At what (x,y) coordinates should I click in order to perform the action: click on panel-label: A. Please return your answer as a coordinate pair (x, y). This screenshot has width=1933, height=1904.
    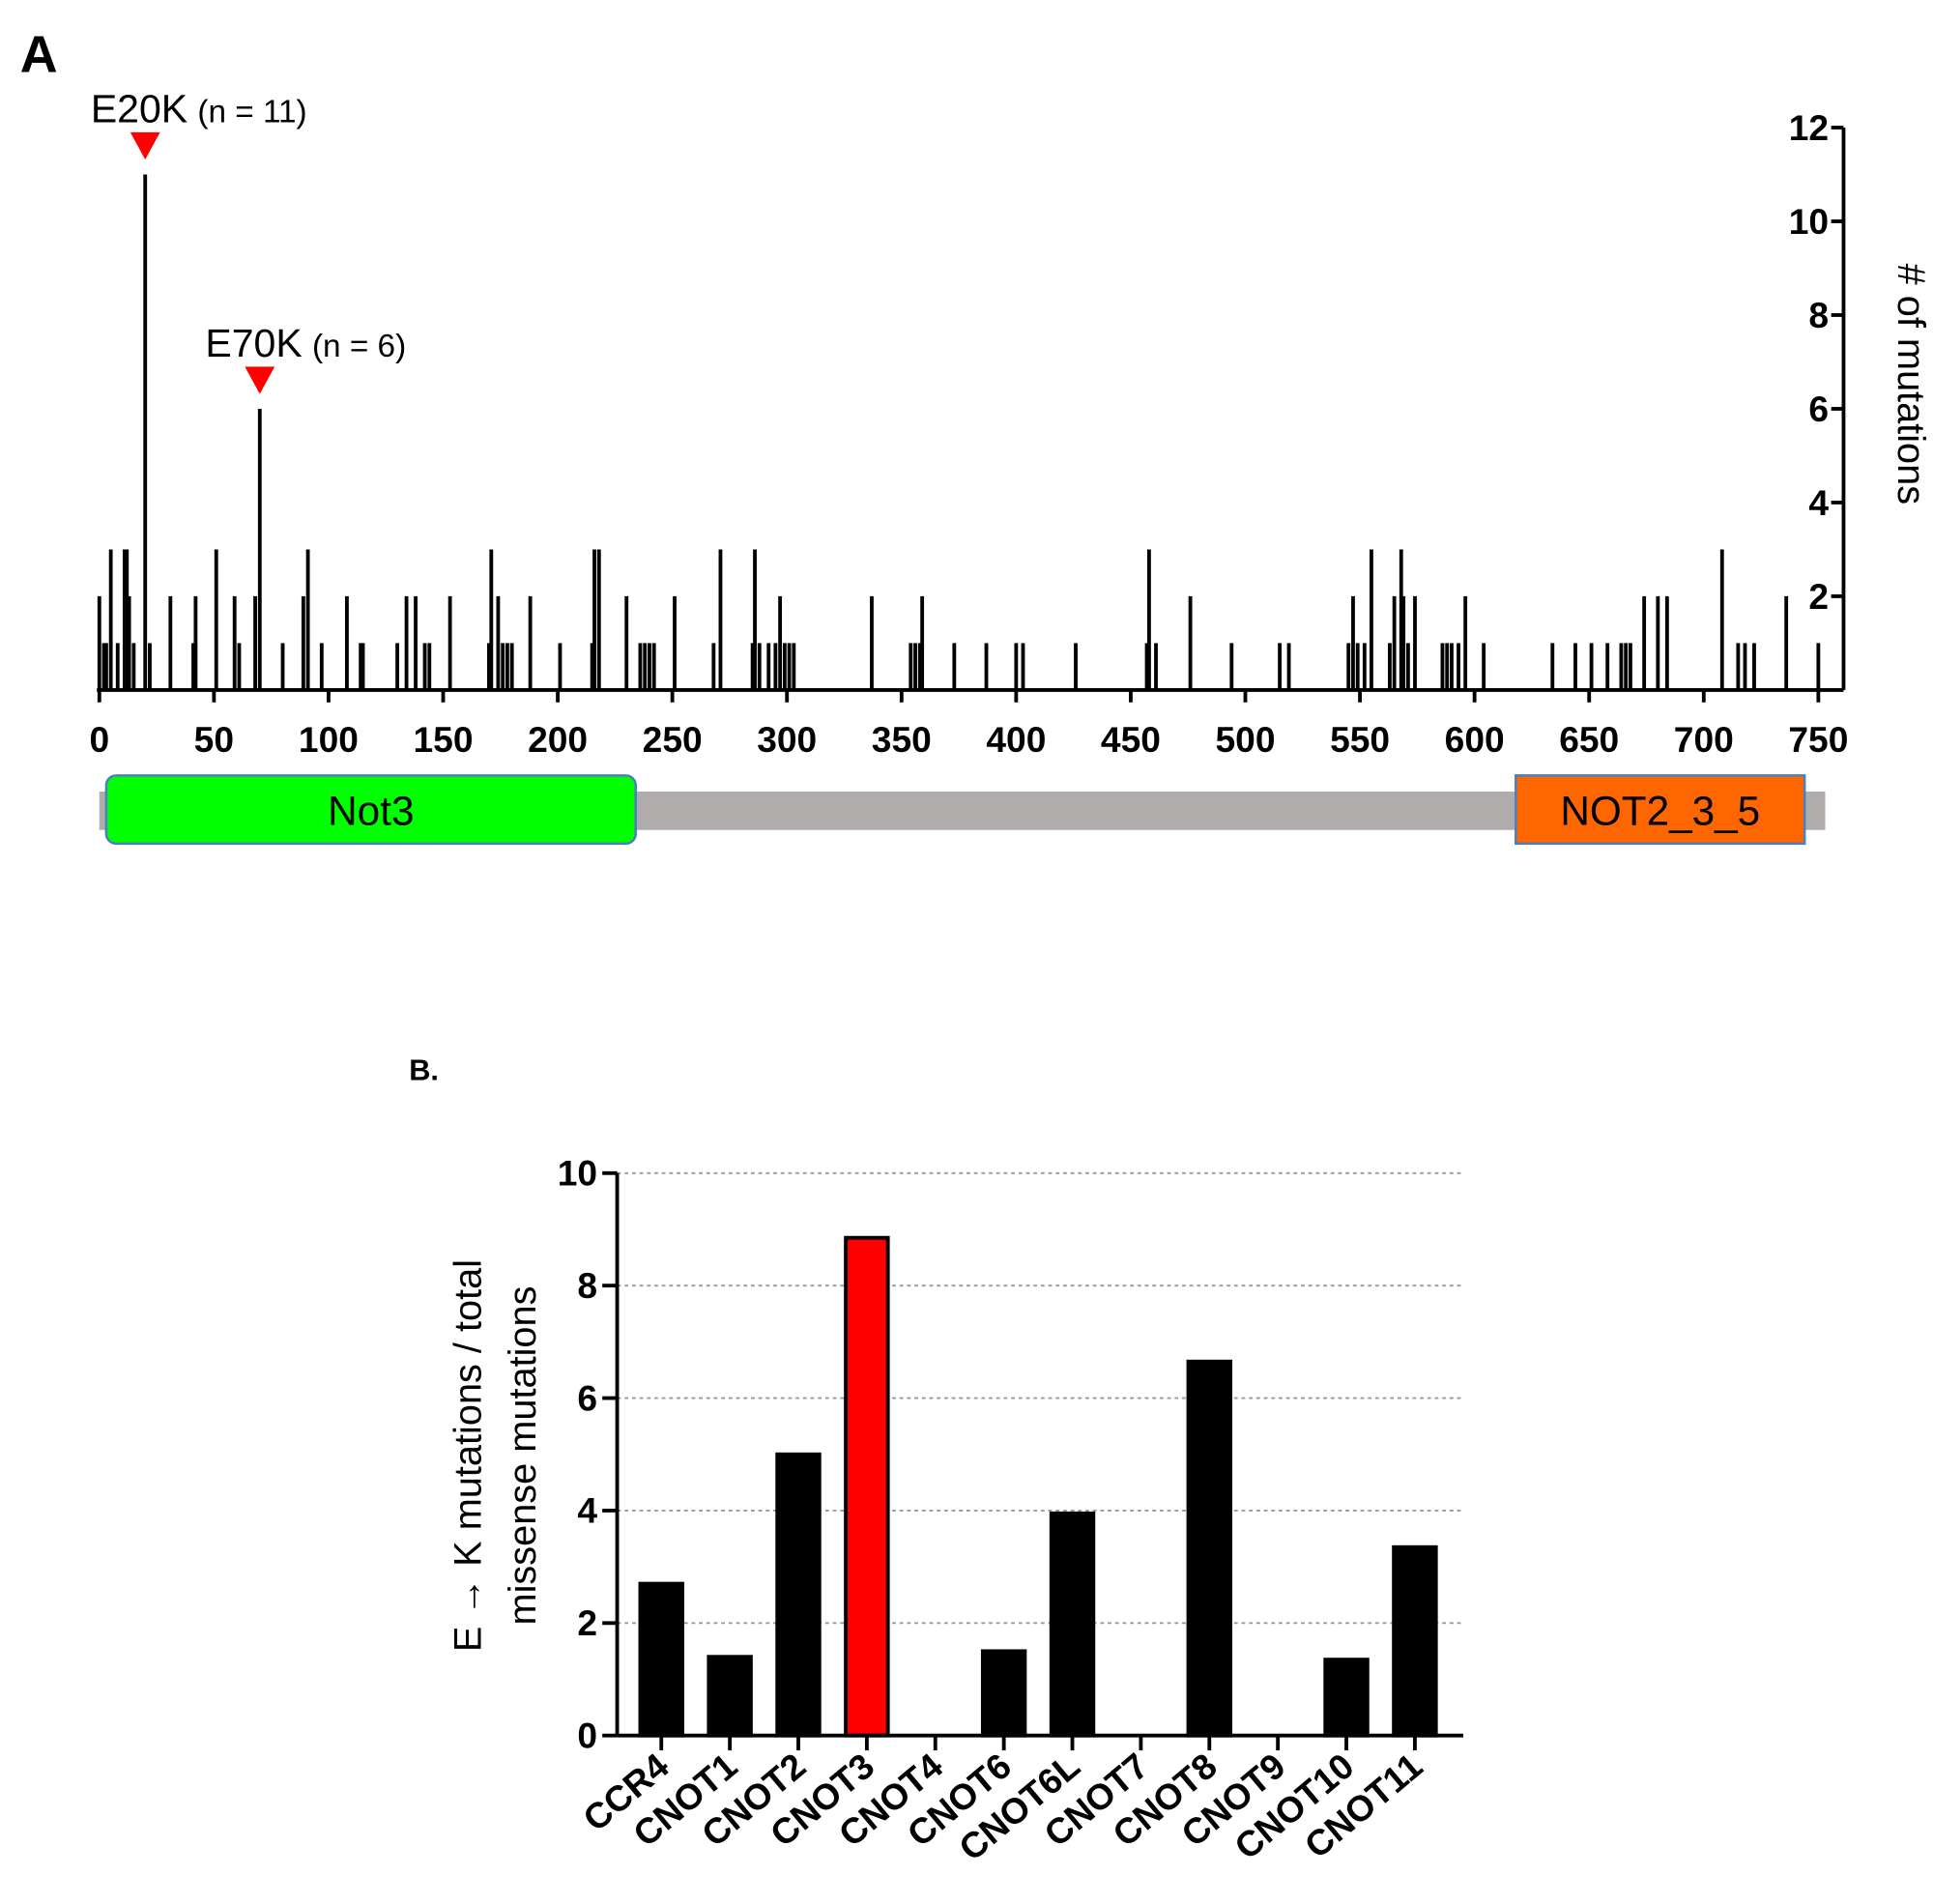
    Looking at the image, I should click on (39, 54).